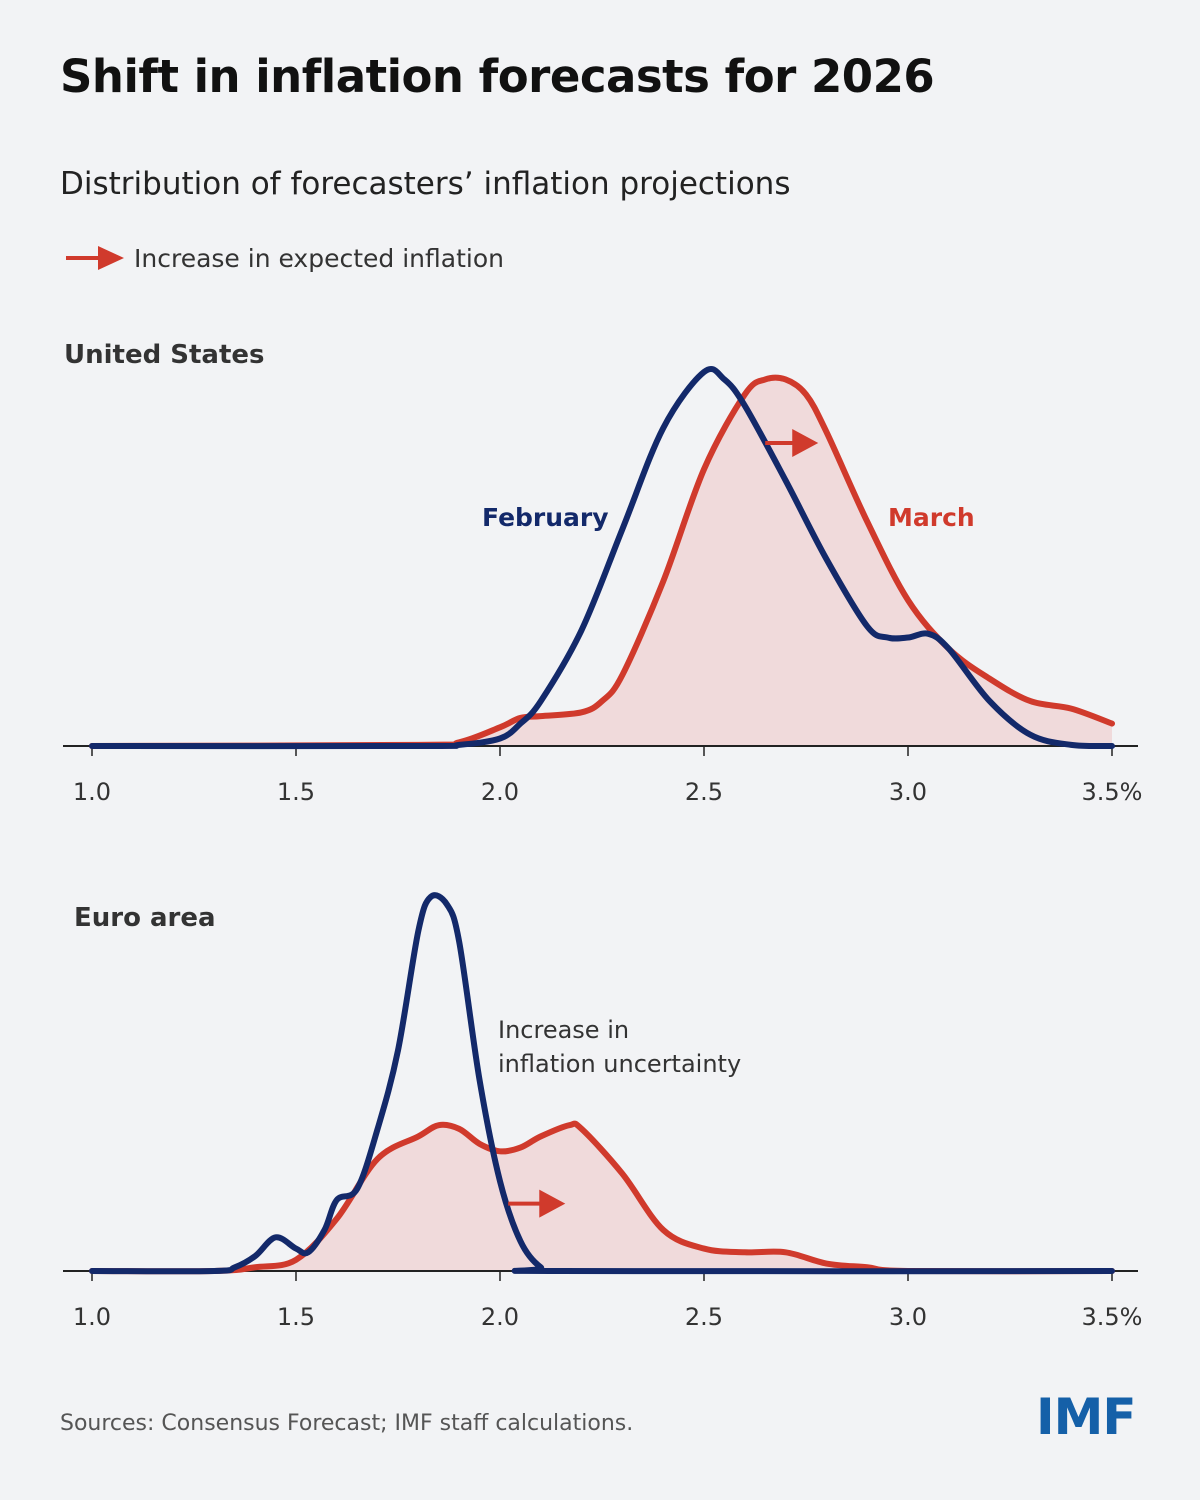  What do you see at coordinates (931, 517) in the screenshot?
I see `march-label: March` at bounding box center [931, 517].